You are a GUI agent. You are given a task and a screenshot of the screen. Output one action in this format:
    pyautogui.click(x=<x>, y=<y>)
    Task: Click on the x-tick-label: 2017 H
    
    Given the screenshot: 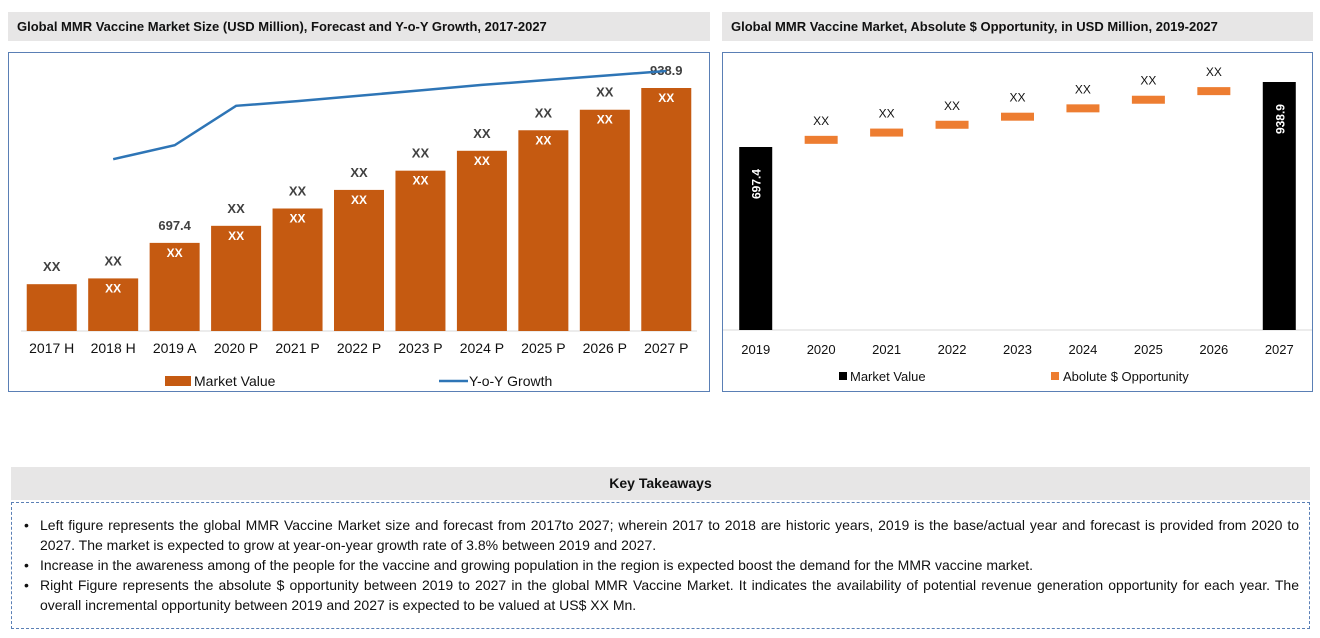 What is the action you would take?
    pyautogui.click(x=51, y=348)
    